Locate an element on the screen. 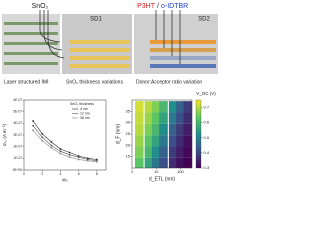  y-tick-label: 1E-07 is located at coordinates (17, 158).